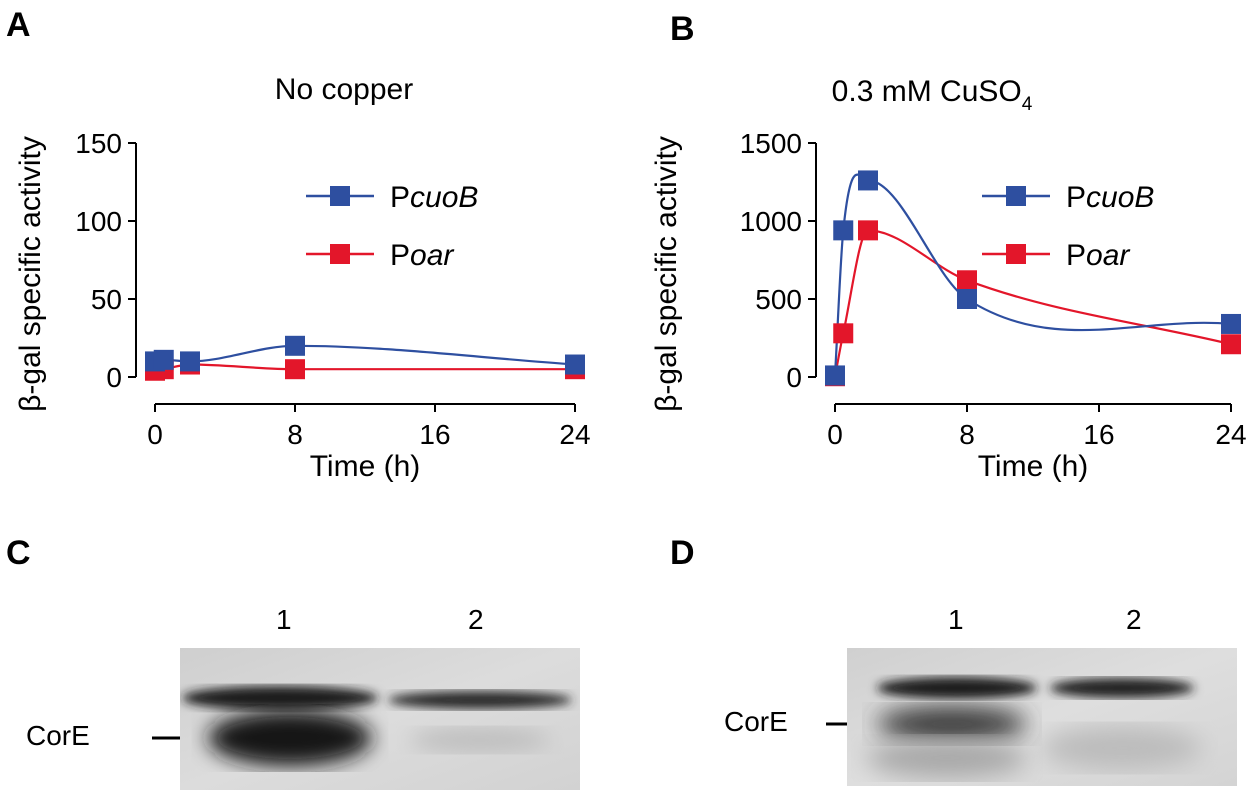 This screenshot has width=1257, height=800. Describe the element at coordinates (344, 89) in the screenshot. I see `chart-title: No copper` at that location.